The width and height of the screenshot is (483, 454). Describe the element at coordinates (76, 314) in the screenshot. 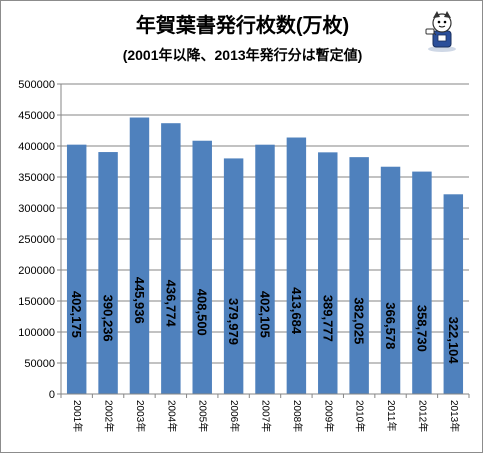

I see `data-label: 402,175` at that location.